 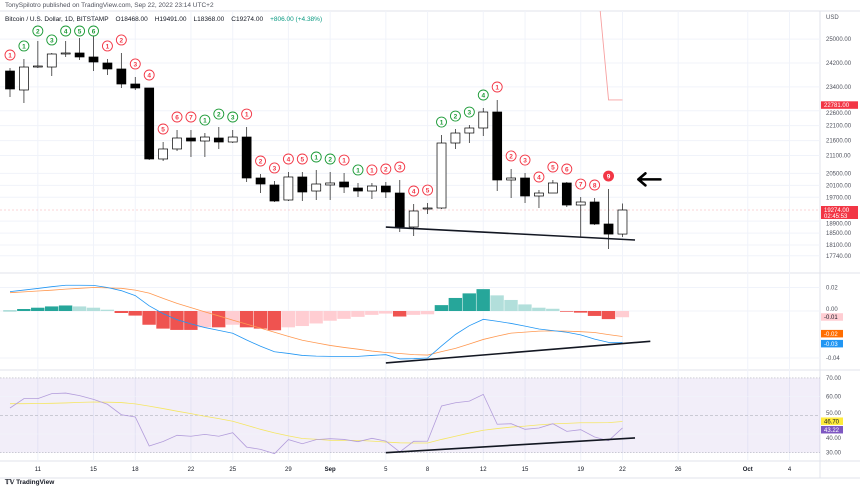 What do you see at coordinates (539, 177) in the screenshot?
I see `td-count-number: 4` at bounding box center [539, 177].